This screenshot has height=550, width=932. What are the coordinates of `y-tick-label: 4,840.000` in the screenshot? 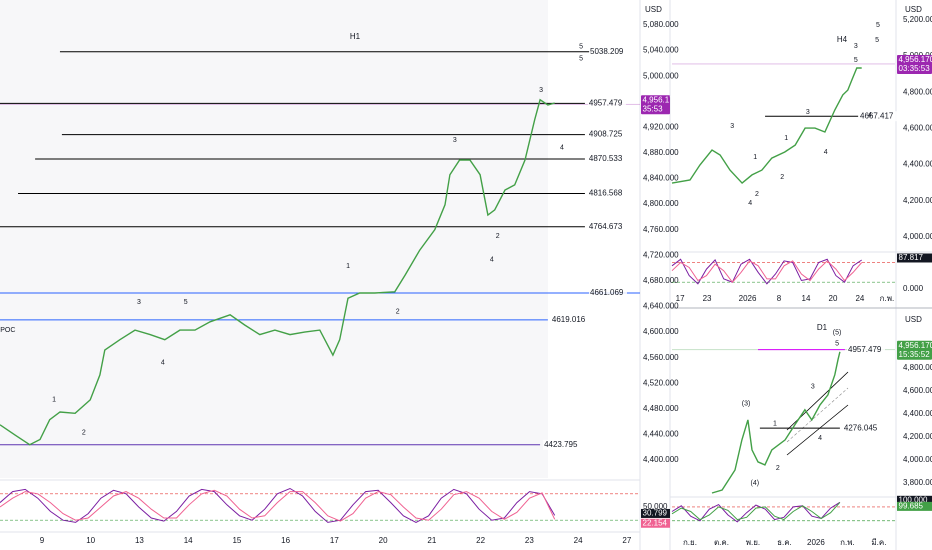 It's located at (661, 178).